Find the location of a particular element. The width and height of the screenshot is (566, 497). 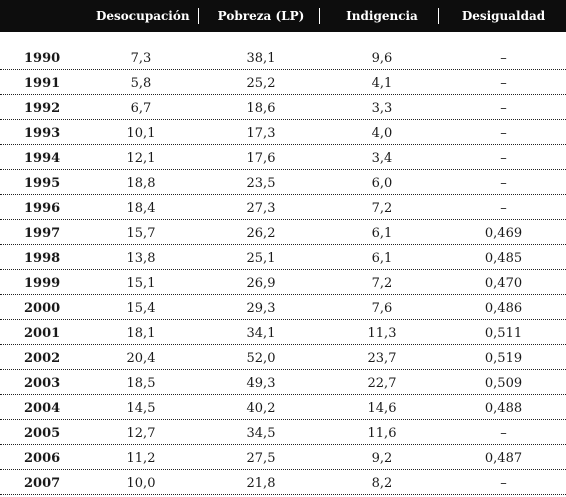

pobreza-cell: 17,6 is located at coordinates (261, 158).